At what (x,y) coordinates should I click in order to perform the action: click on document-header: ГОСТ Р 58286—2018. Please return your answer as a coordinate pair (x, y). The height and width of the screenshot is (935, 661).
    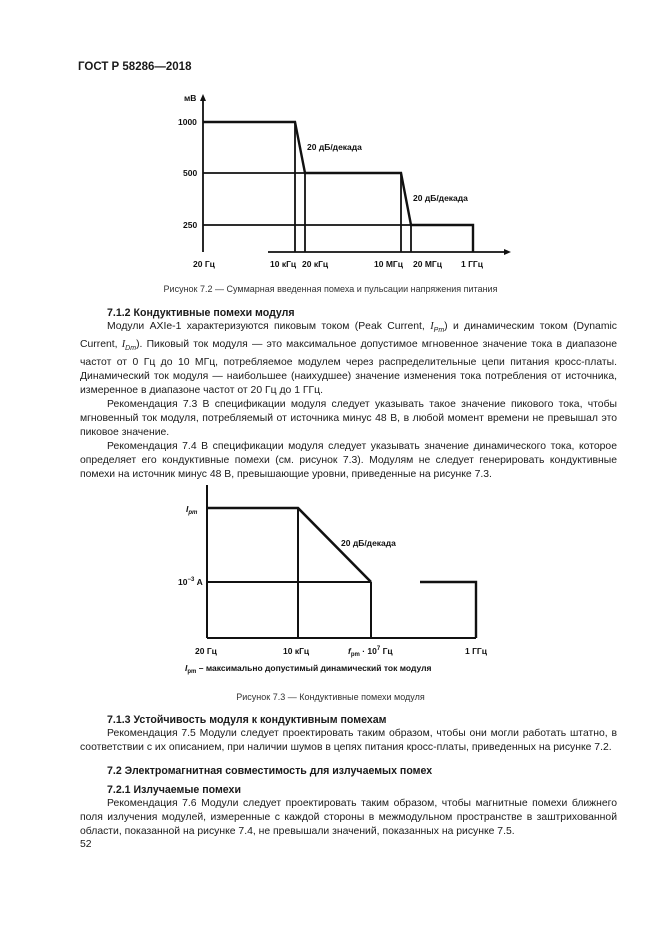
    Looking at the image, I should click on (135, 67).